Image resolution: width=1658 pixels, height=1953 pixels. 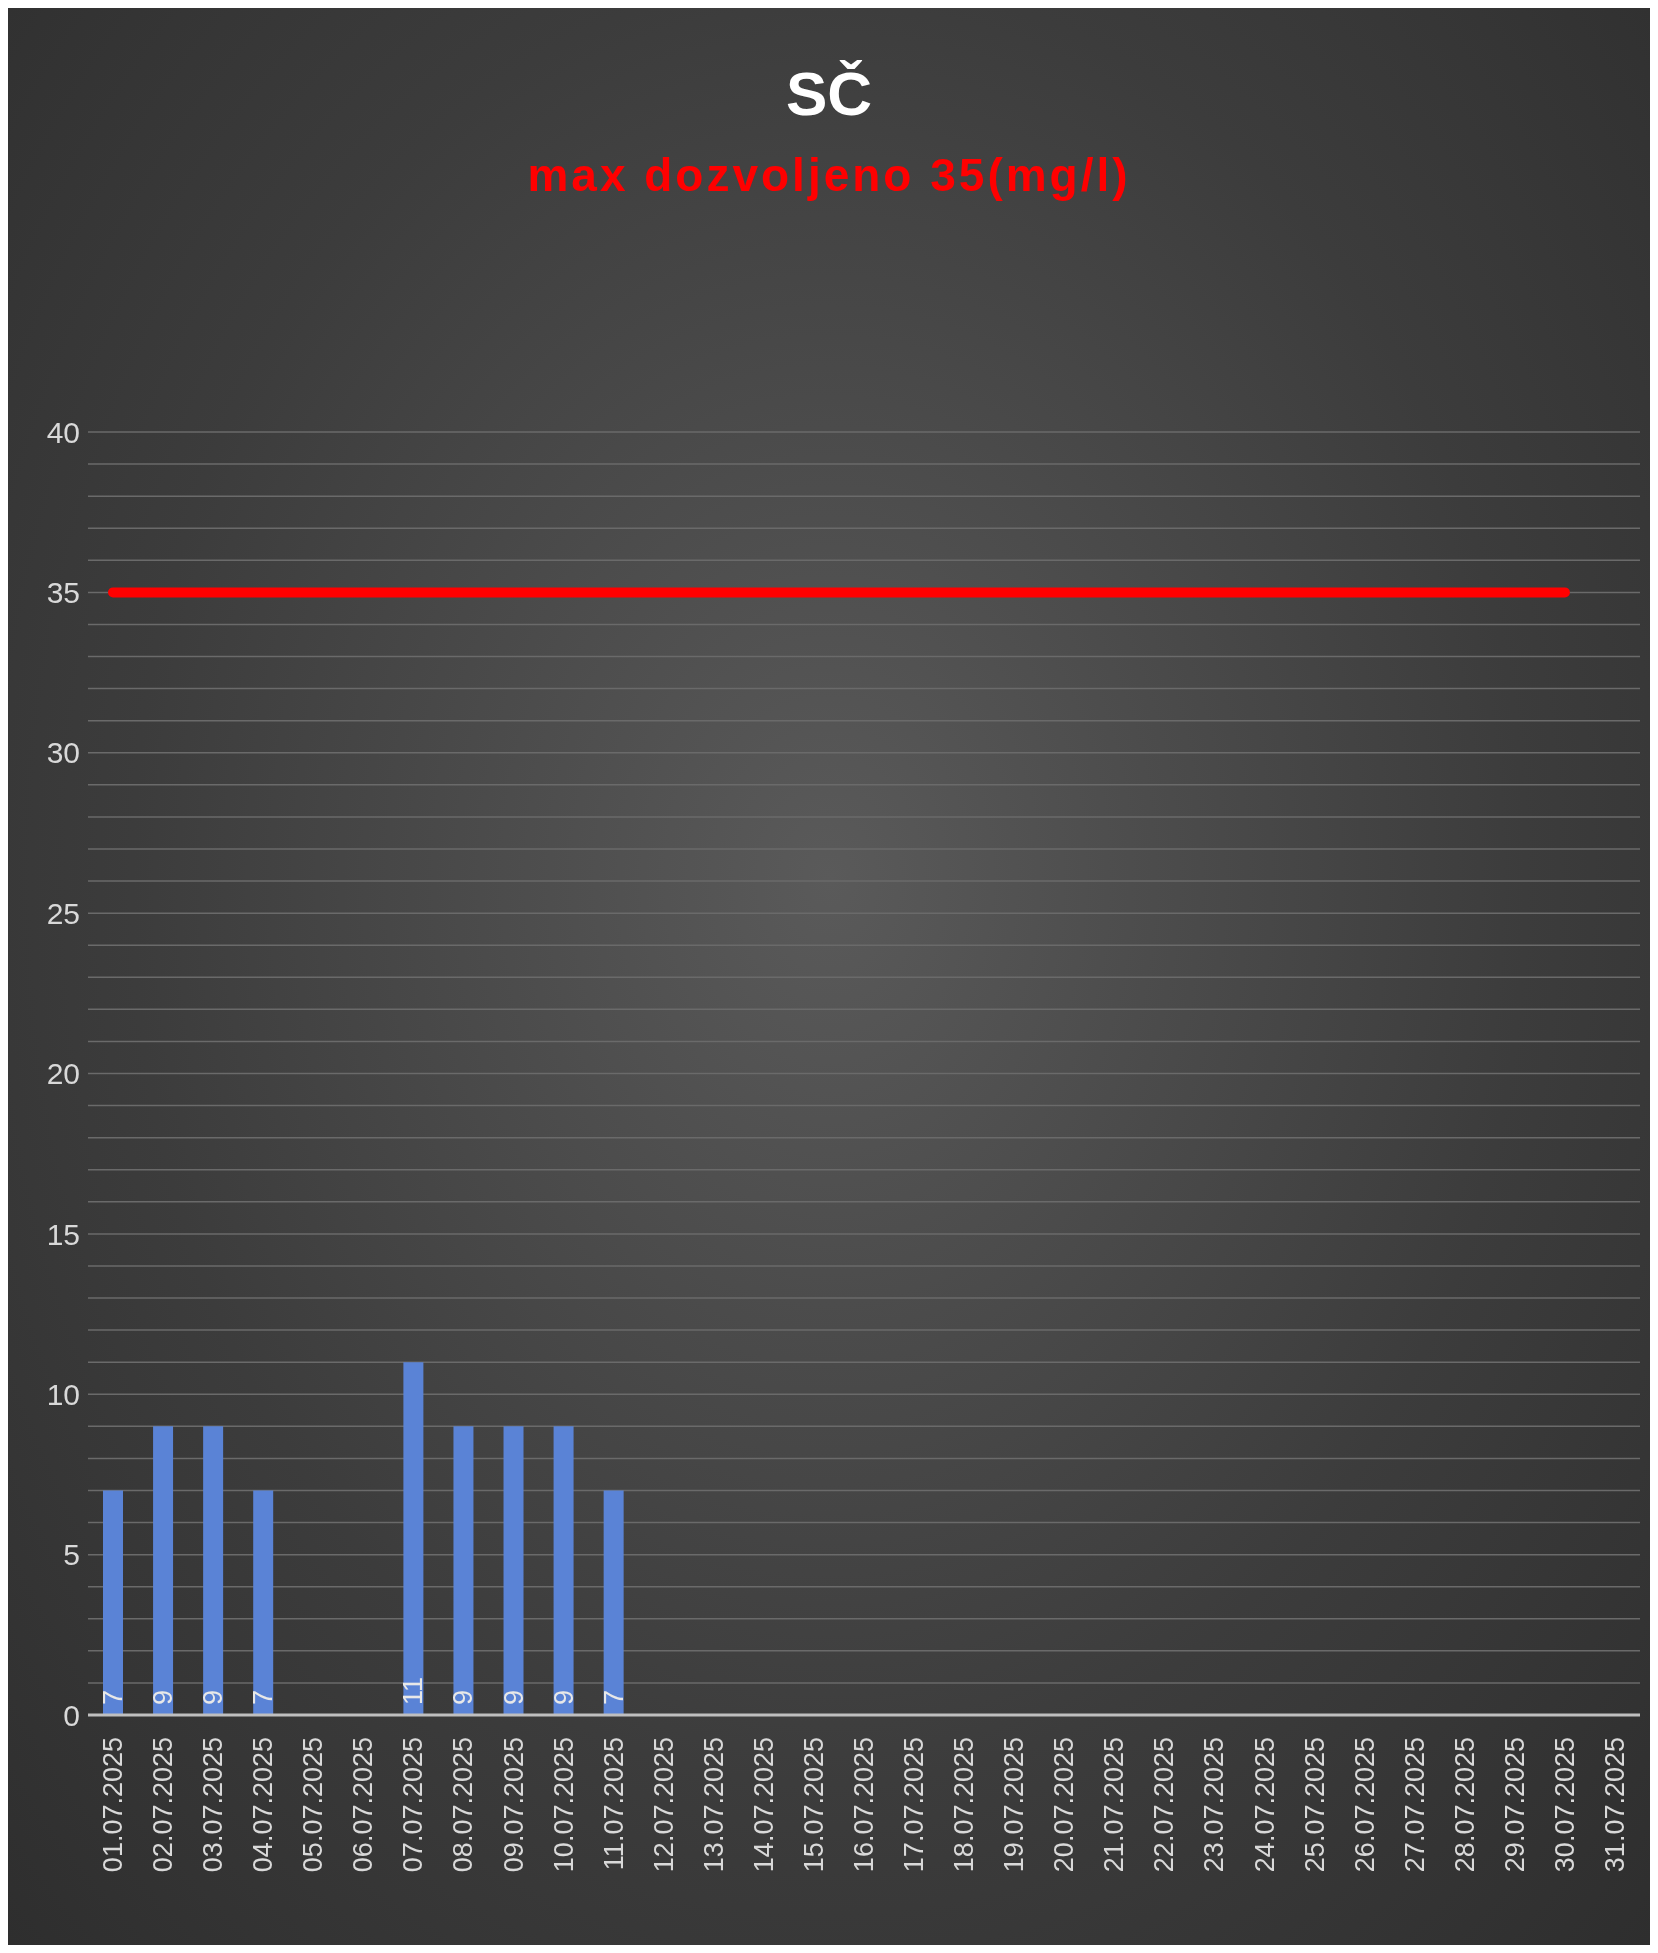 What do you see at coordinates (1164, 1805) in the screenshot?
I see `x-tick-label: 22.07.2025` at bounding box center [1164, 1805].